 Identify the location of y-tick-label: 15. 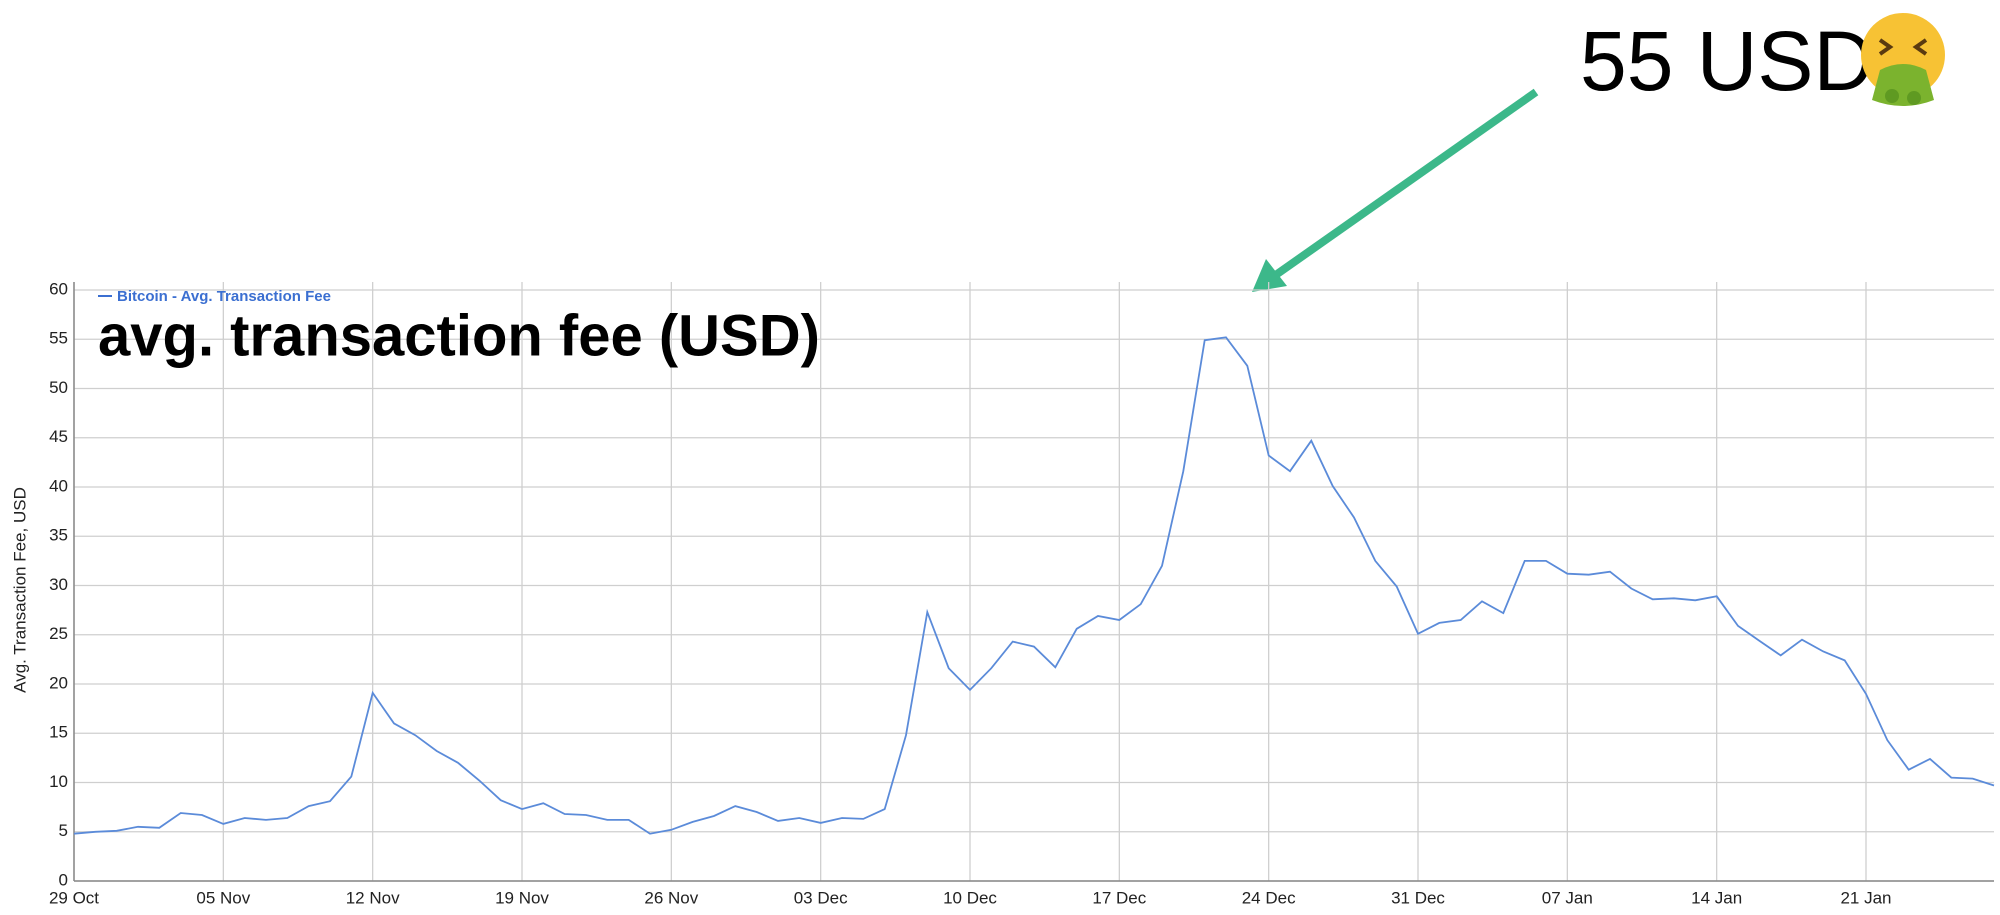
(58, 732).